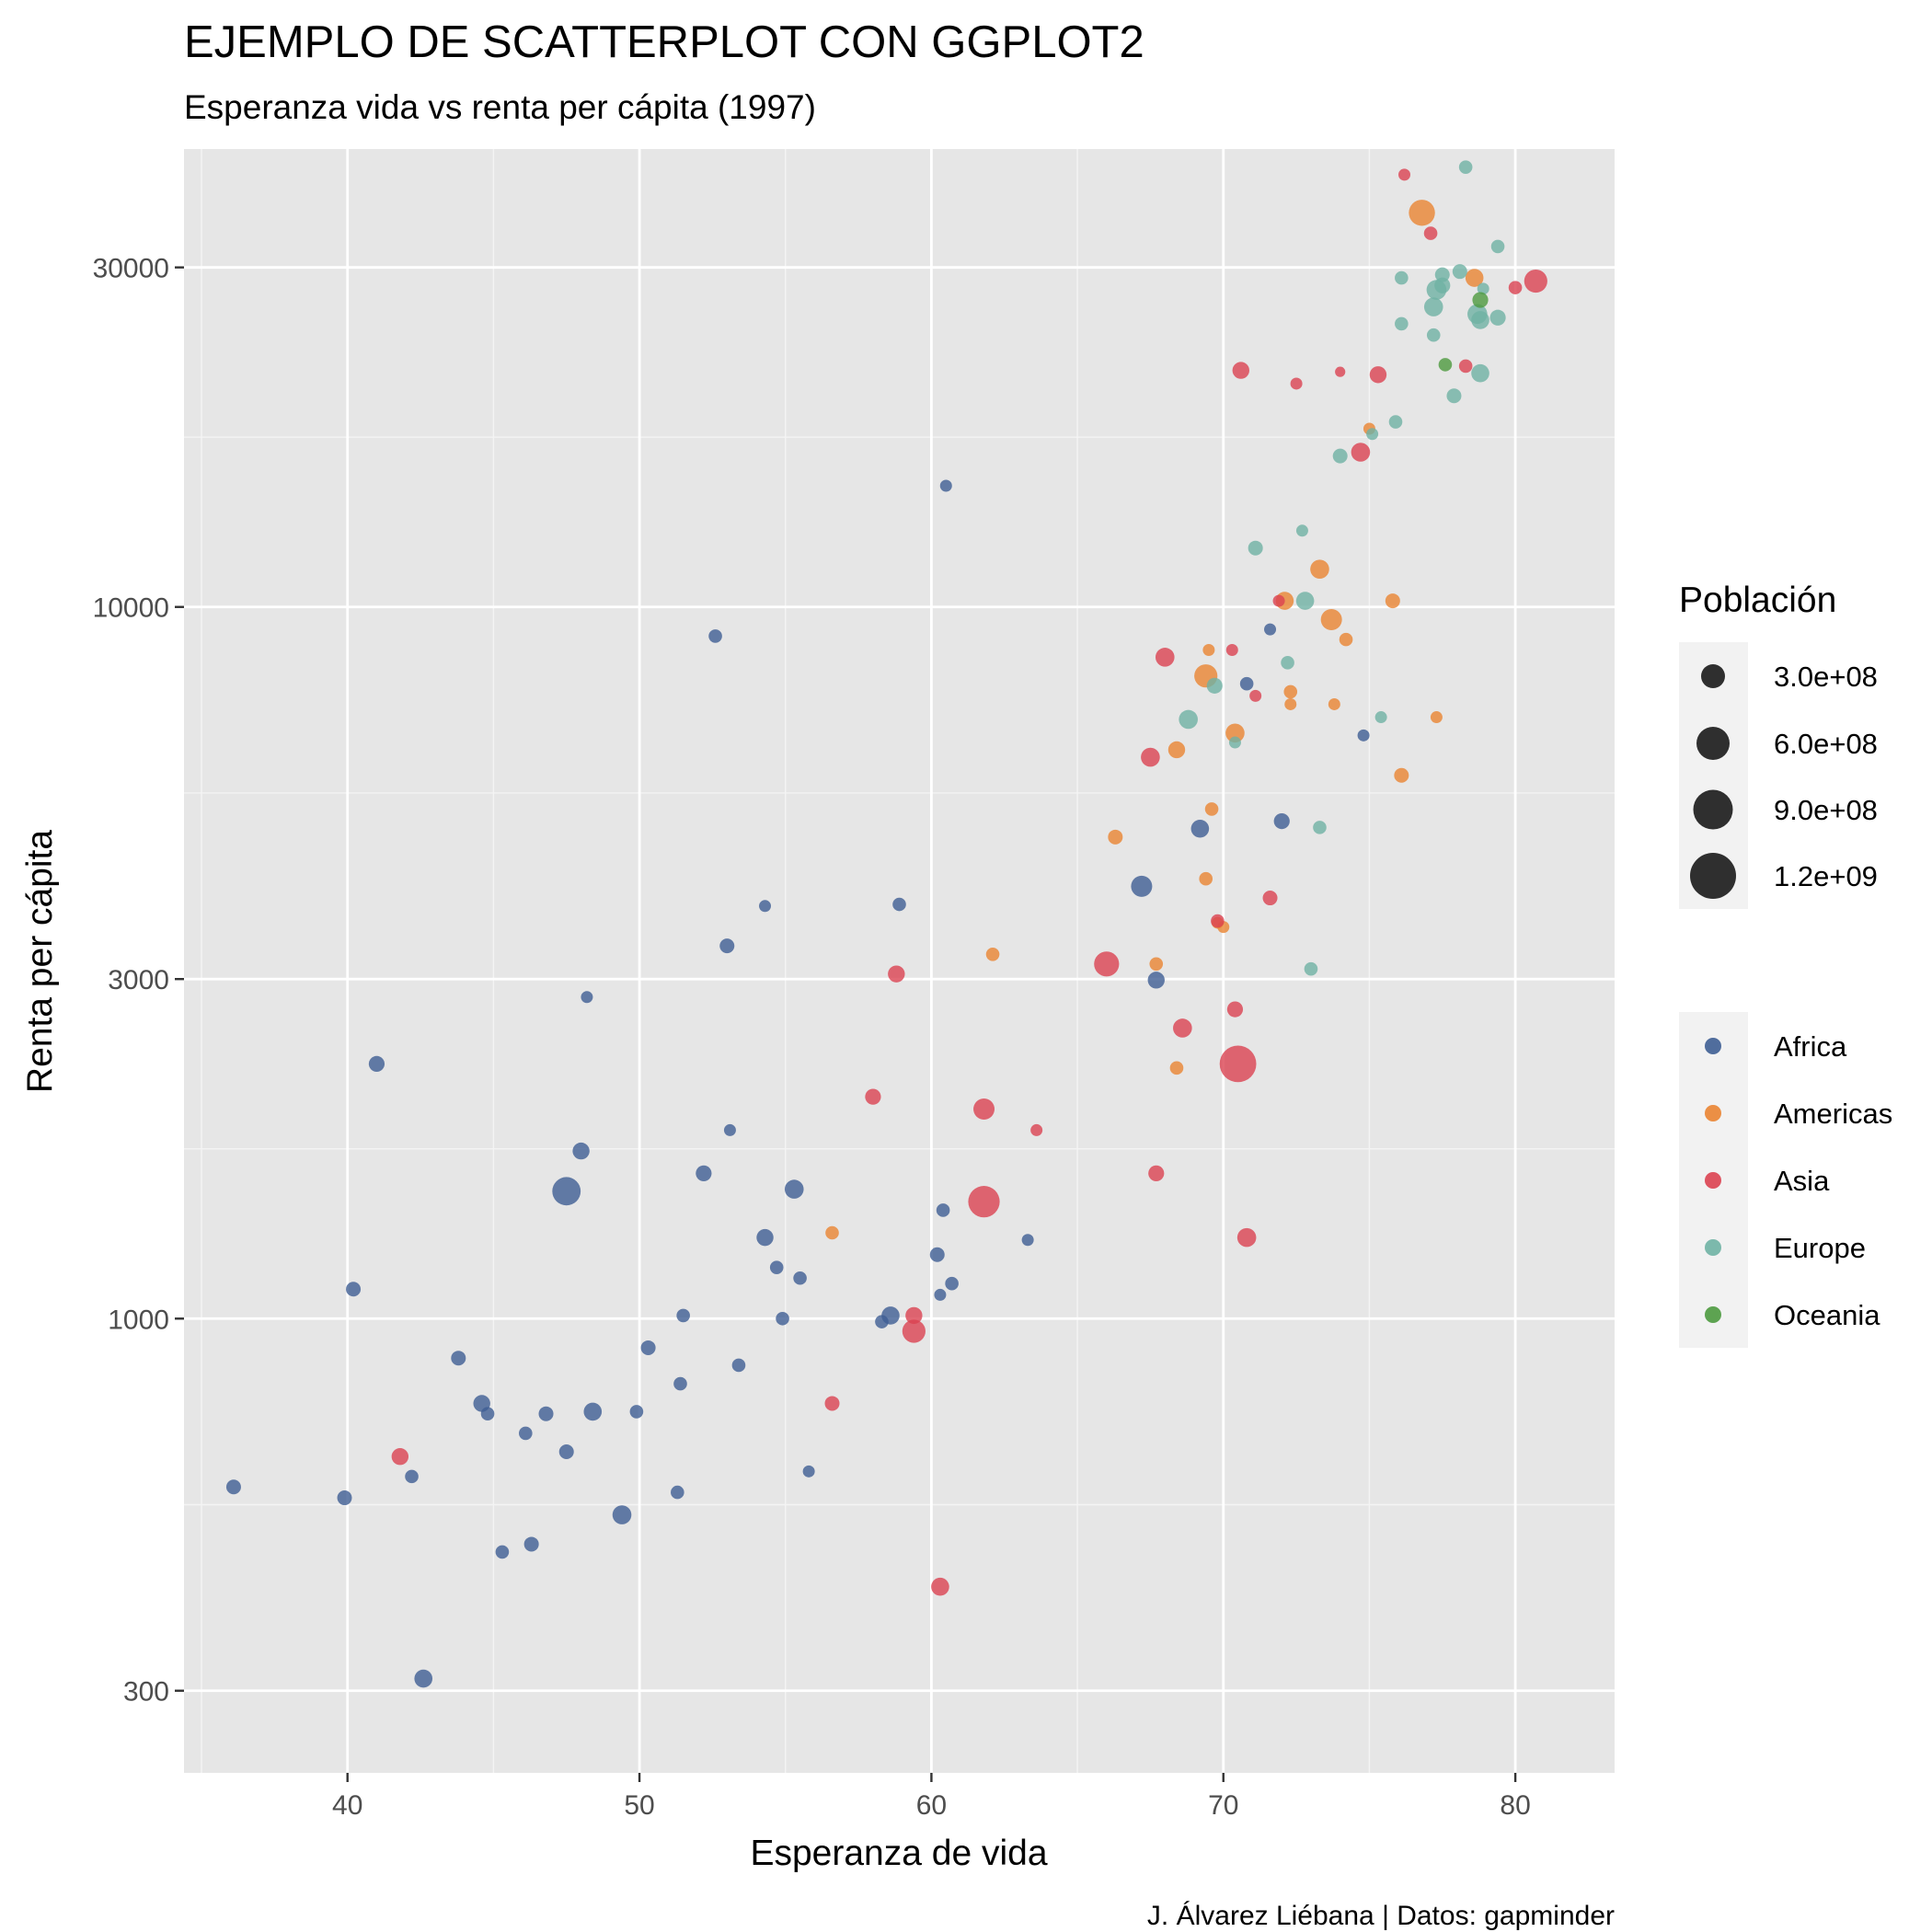 This screenshot has width=1932, height=1932. Describe the element at coordinates (931, 1797) in the screenshot. I see `x-axis-ticks: 40 50 60 70 80` at that location.